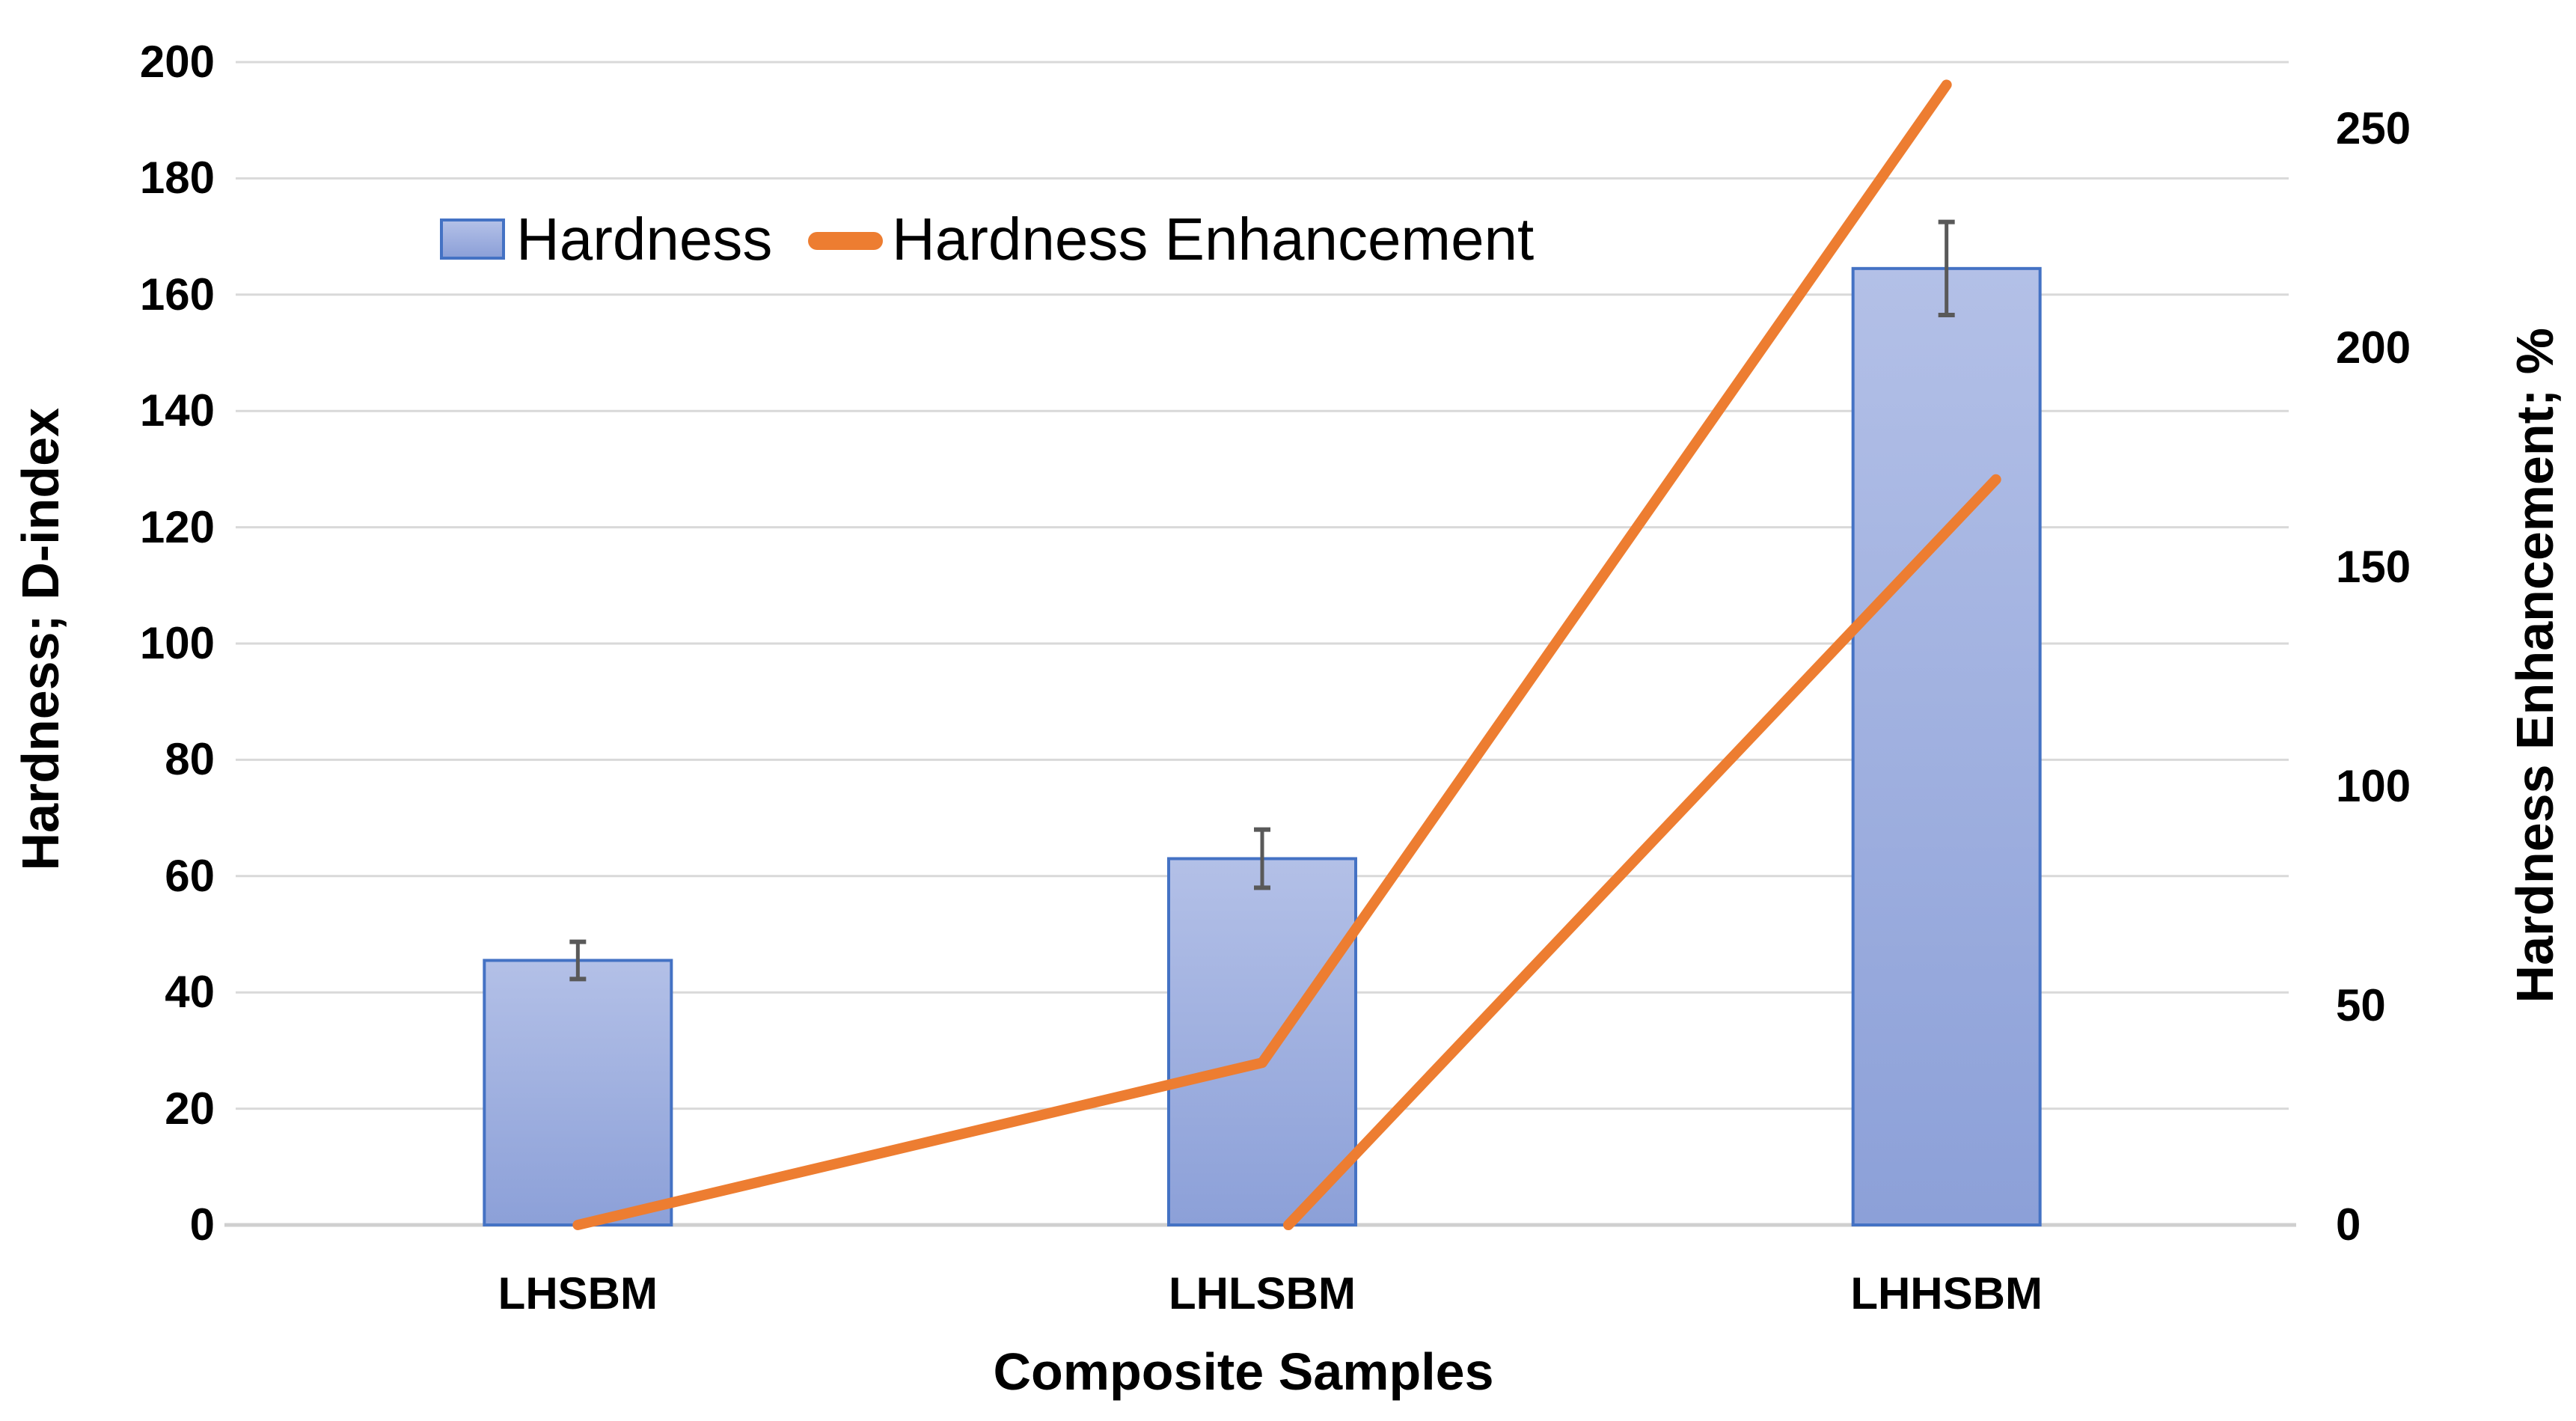 This screenshot has height=1421, width=2576. I want to click on legend-line-swatch, so click(845, 241).